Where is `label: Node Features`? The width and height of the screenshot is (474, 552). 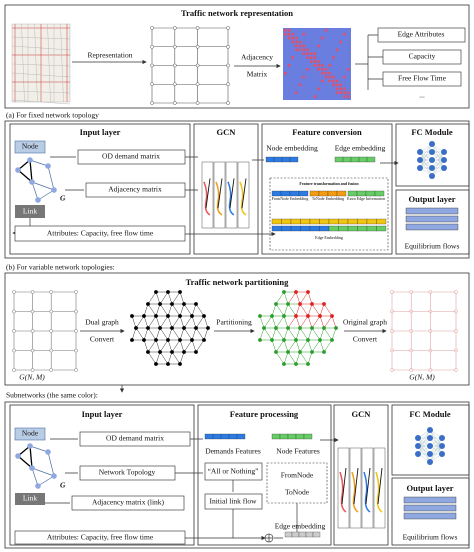
label: Node Features is located at coordinates (298, 451).